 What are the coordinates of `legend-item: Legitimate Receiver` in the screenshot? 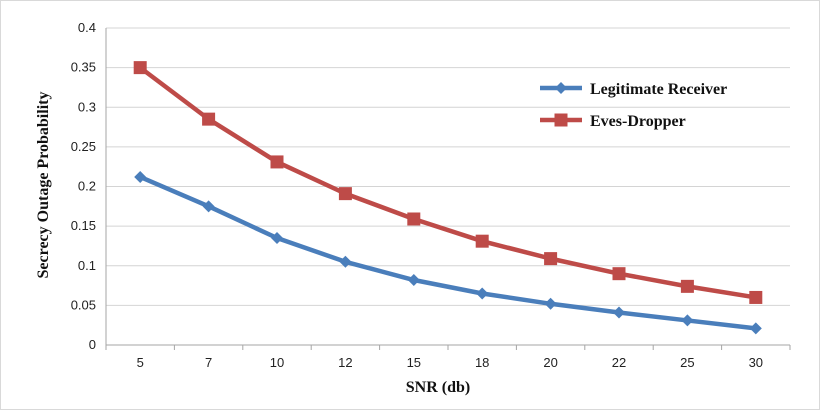 It's located at (633, 89).